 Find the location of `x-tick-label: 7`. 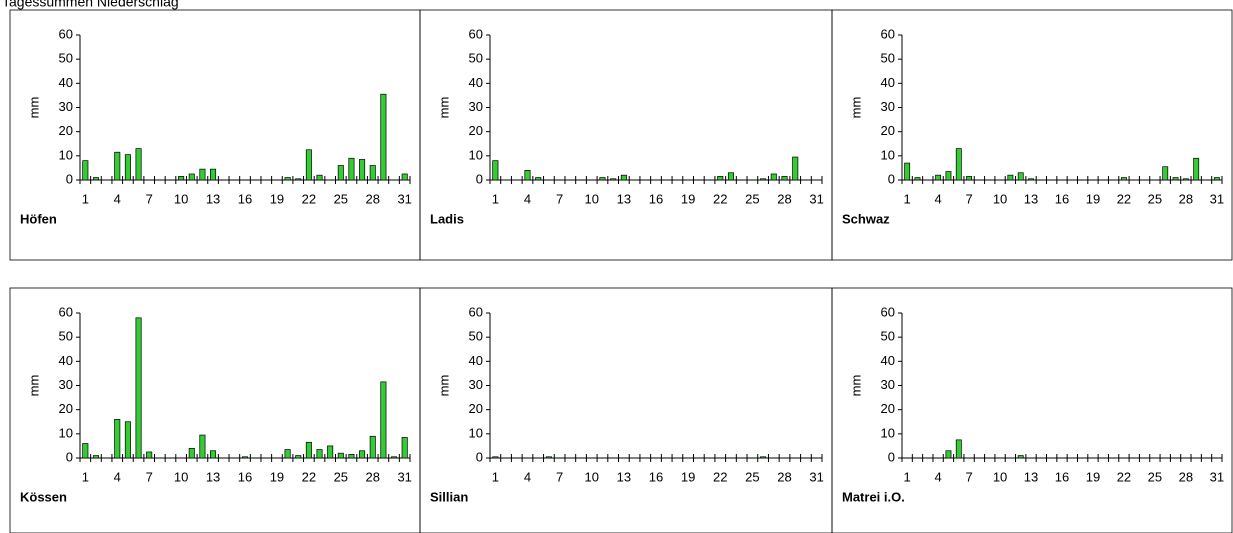

x-tick-label: 7 is located at coordinates (149, 198).